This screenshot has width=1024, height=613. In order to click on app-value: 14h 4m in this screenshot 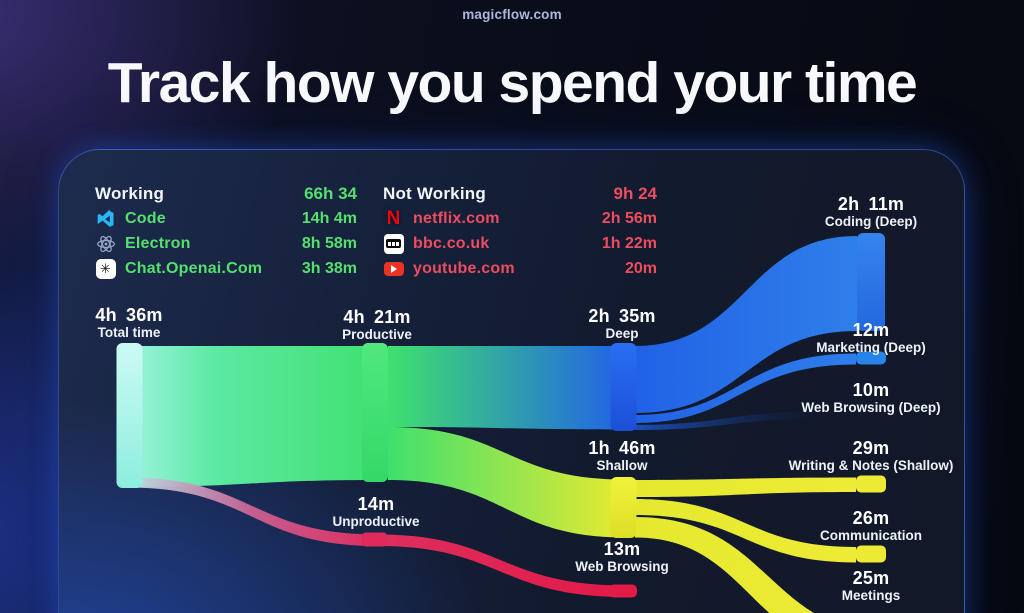, I will do `click(329, 218)`.